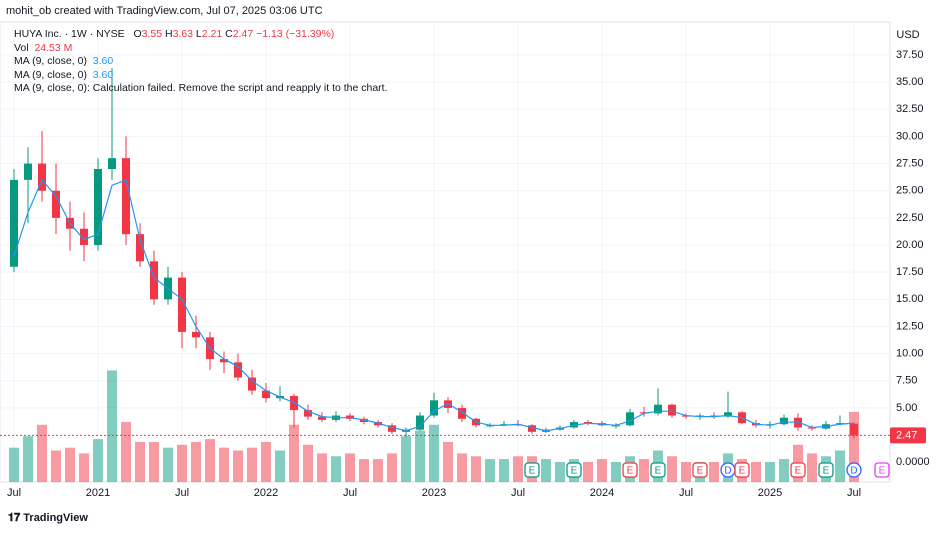  Describe the element at coordinates (21, 47) in the screenshot. I see `vol-label: Vol` at that location.